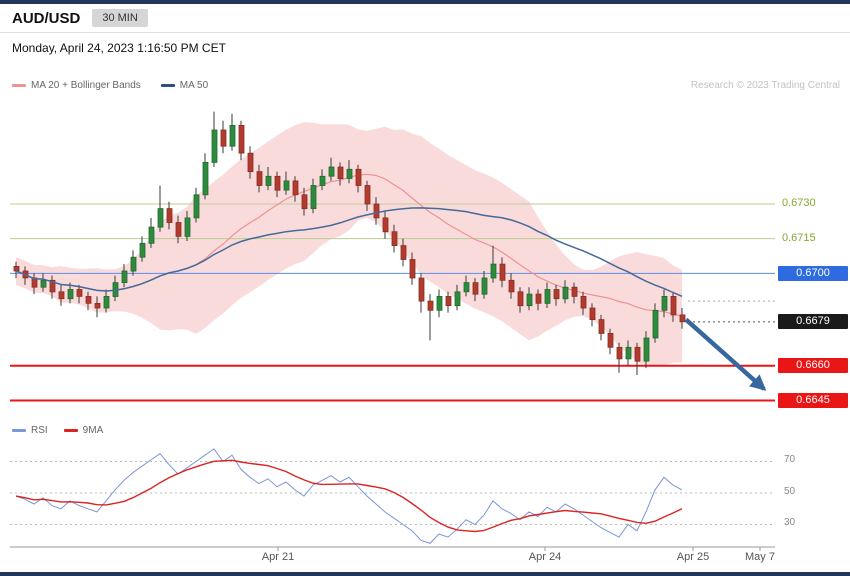 The height and width of the screenshot is (576, 850). I want to click on legend-ma50: MA 50, so click(184, 85).